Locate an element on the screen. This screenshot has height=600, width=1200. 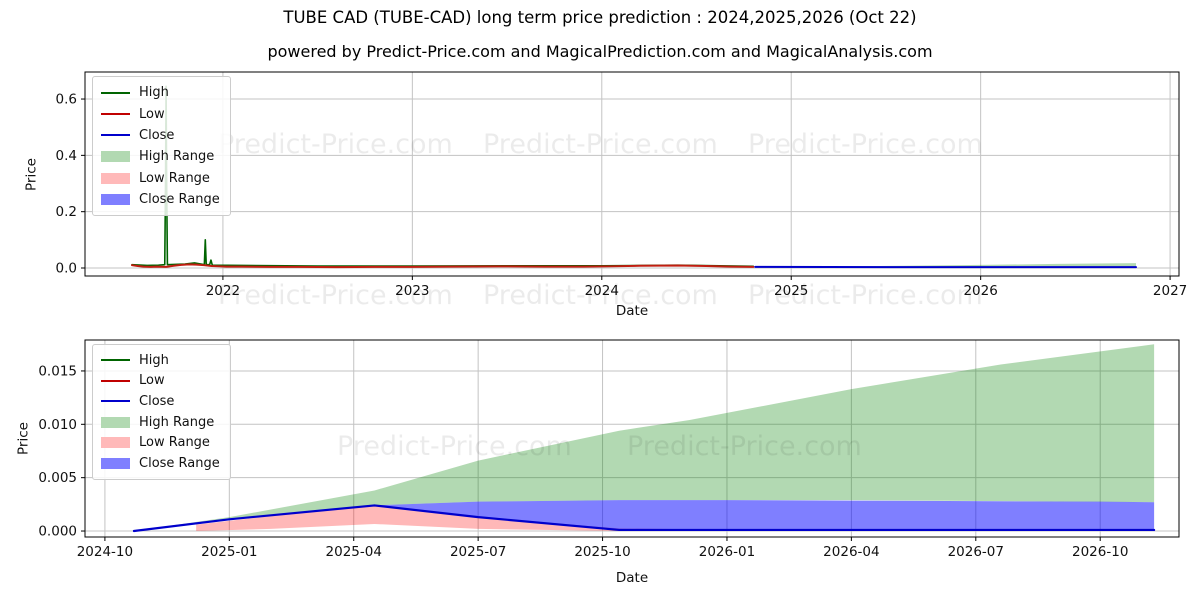
y-tick-label: 0.0 is located at coordinates (66, 269).